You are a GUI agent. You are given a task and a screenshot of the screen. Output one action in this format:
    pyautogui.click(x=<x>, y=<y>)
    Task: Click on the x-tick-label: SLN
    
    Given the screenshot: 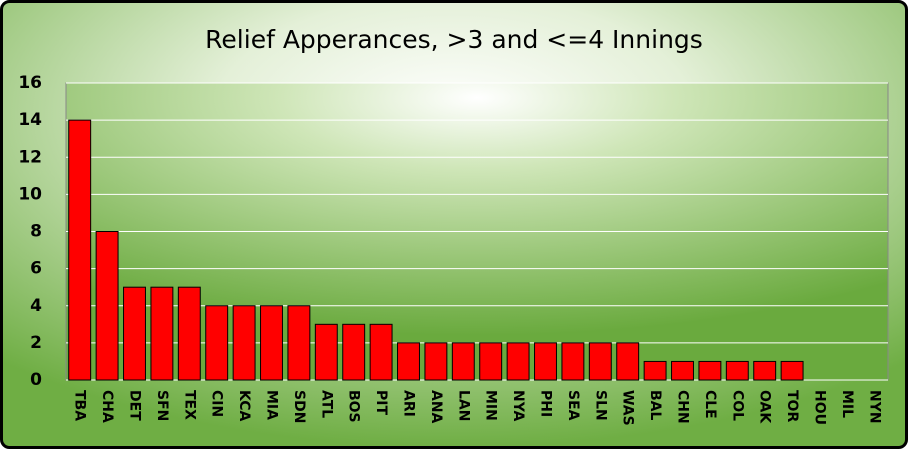 What is the action you would take?
    pyautogui.click(x=600, y=405)
    